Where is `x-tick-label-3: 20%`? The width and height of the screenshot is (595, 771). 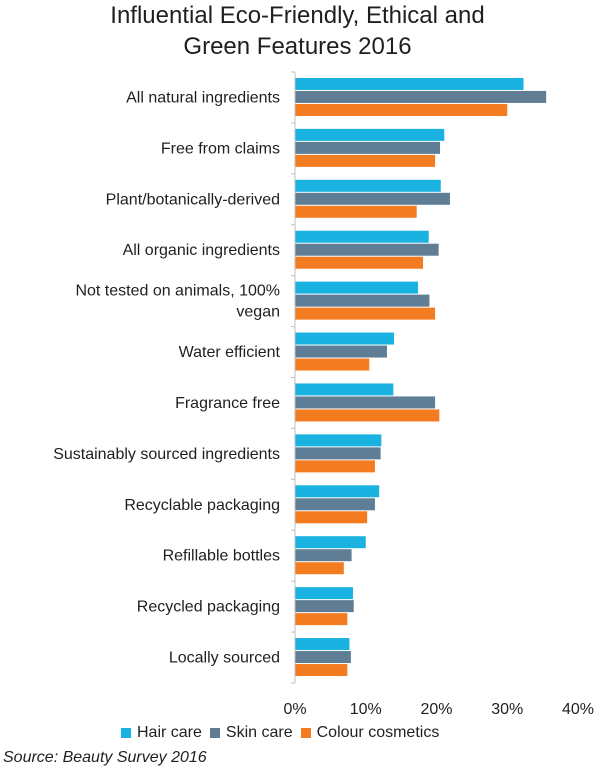 x-tick-label-3: 20% is located at coordinates (436, 709).